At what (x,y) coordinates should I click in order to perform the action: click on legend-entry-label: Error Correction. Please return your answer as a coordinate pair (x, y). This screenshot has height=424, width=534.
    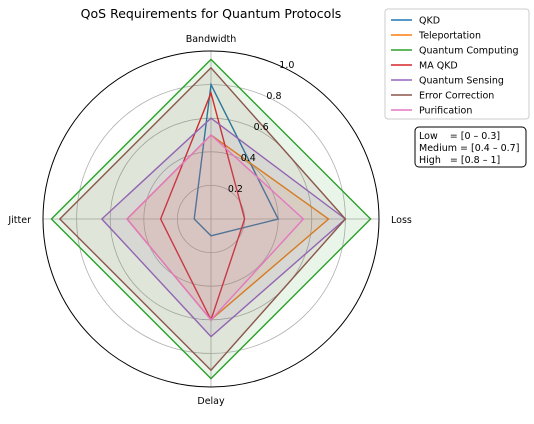
    Looking at the image, I should click on (456, 96).